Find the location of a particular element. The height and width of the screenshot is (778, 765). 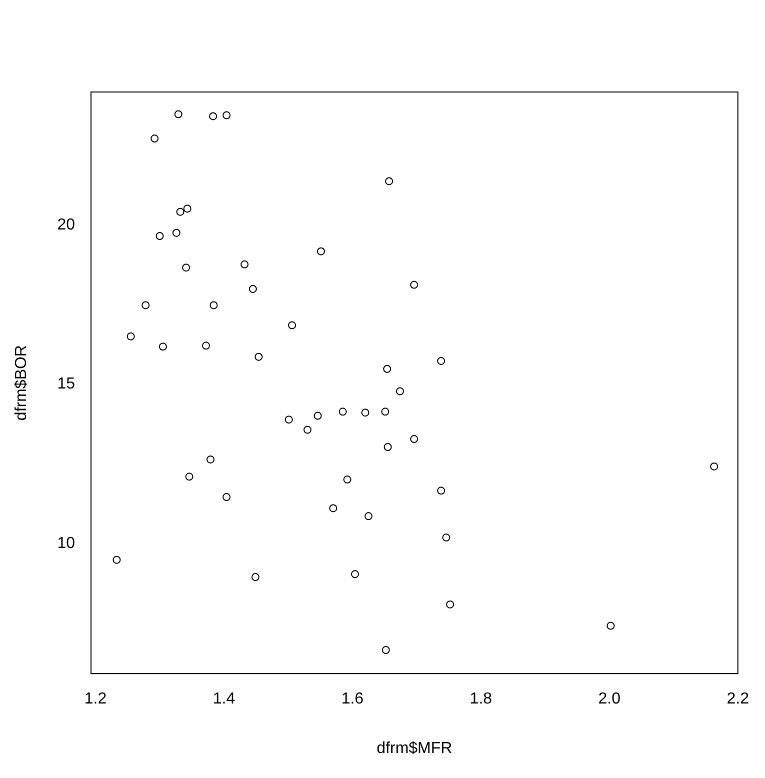

x-tick-label: 1.4 is located at coordinates (224, 699).